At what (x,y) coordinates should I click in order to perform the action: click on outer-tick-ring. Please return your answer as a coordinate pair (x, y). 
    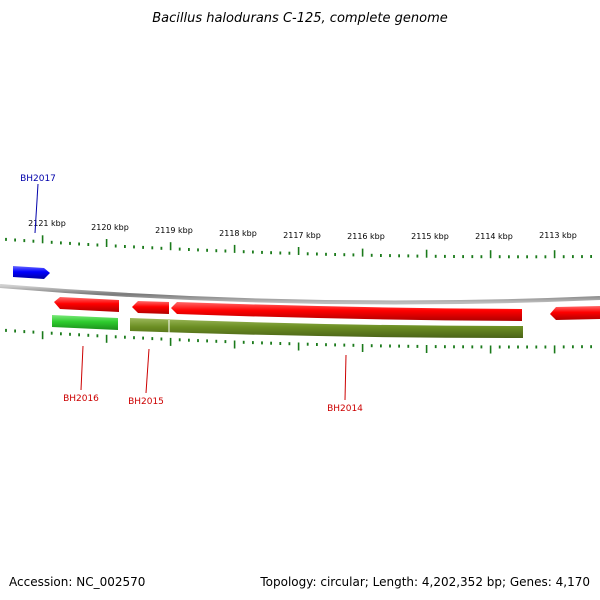
    Looking at the image, I should click on (298, 247).